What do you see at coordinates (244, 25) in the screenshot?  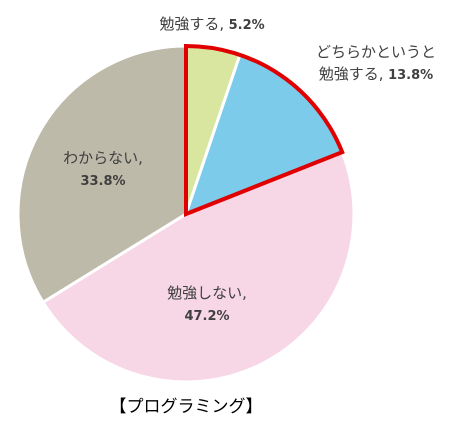 I see `slice-value-label: 5.2%` at bounding box center [244, 25].